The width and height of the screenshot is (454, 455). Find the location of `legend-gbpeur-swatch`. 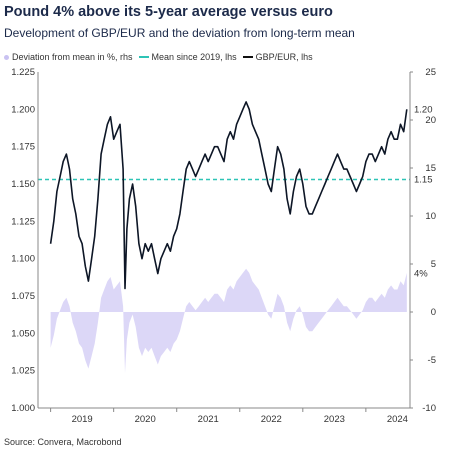

legend-gbpeur-swatch is located at coordinates (247, 57).